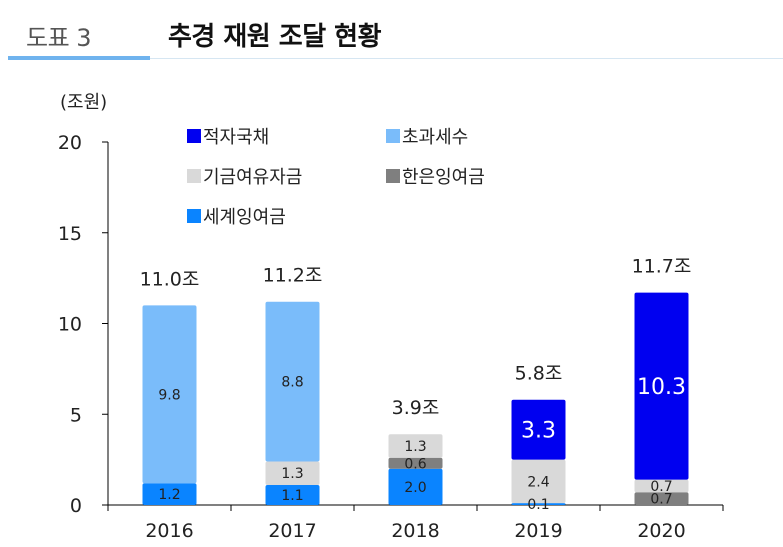 This screenshot has height=547, width=783. I want to click on legend-item-deficit-bonds: 적자국채, so click(228, 136).